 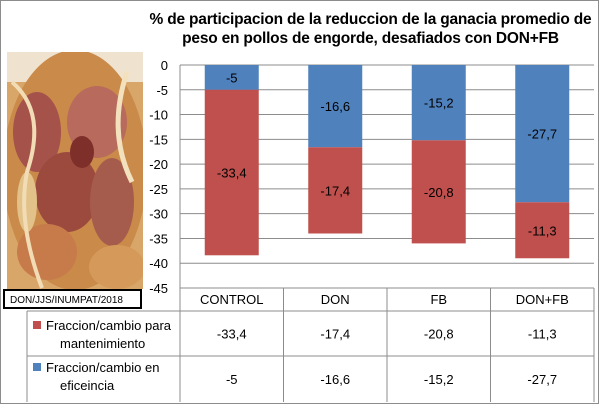 I want to click on bar-value-label: -17,4, so click(x=335, y=190).